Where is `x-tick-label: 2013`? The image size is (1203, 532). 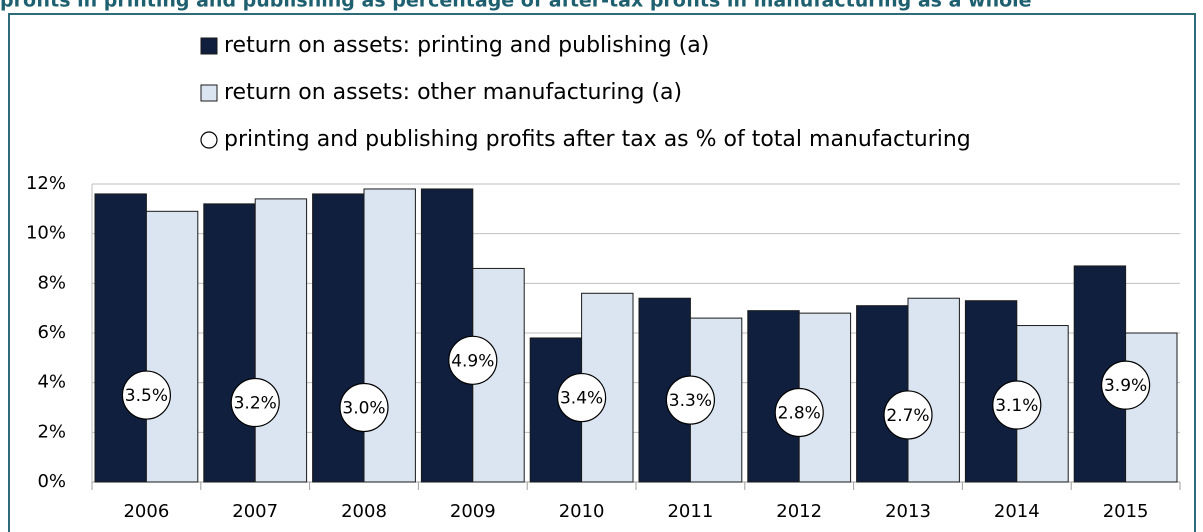 x-tick-label: 2013 is located at coordinates (908, 511).